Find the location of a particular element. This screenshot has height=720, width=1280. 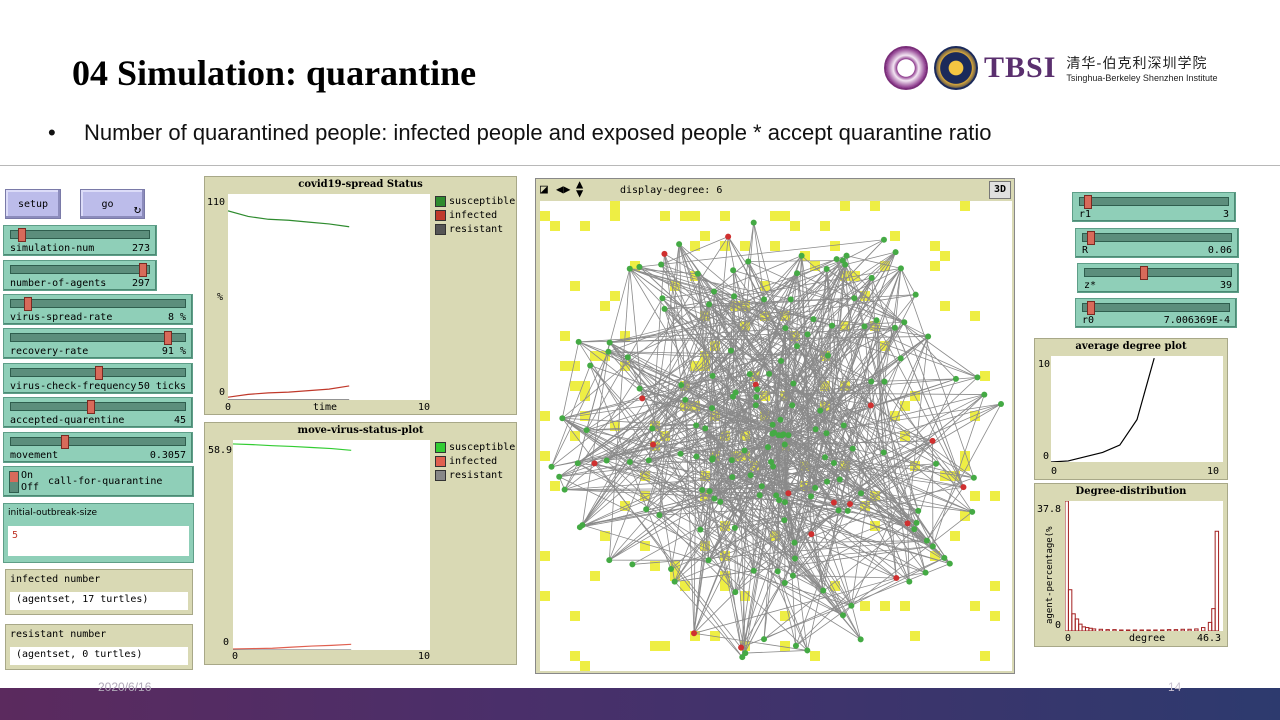

average-degree-plot: average degree plot 10 0 0 10 is located at coordinates (1131, 409).